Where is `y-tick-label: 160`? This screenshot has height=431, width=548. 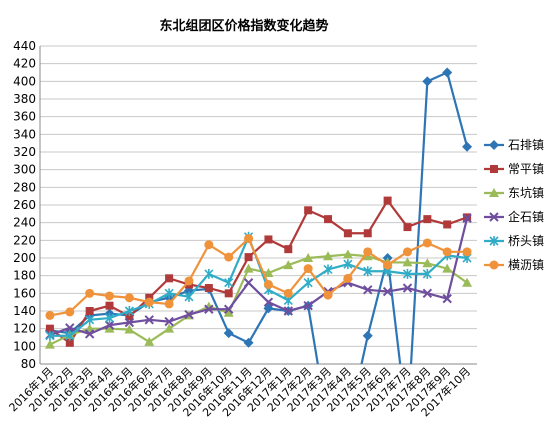
y-tick-label: 160 is located at coordinates (24, 293).